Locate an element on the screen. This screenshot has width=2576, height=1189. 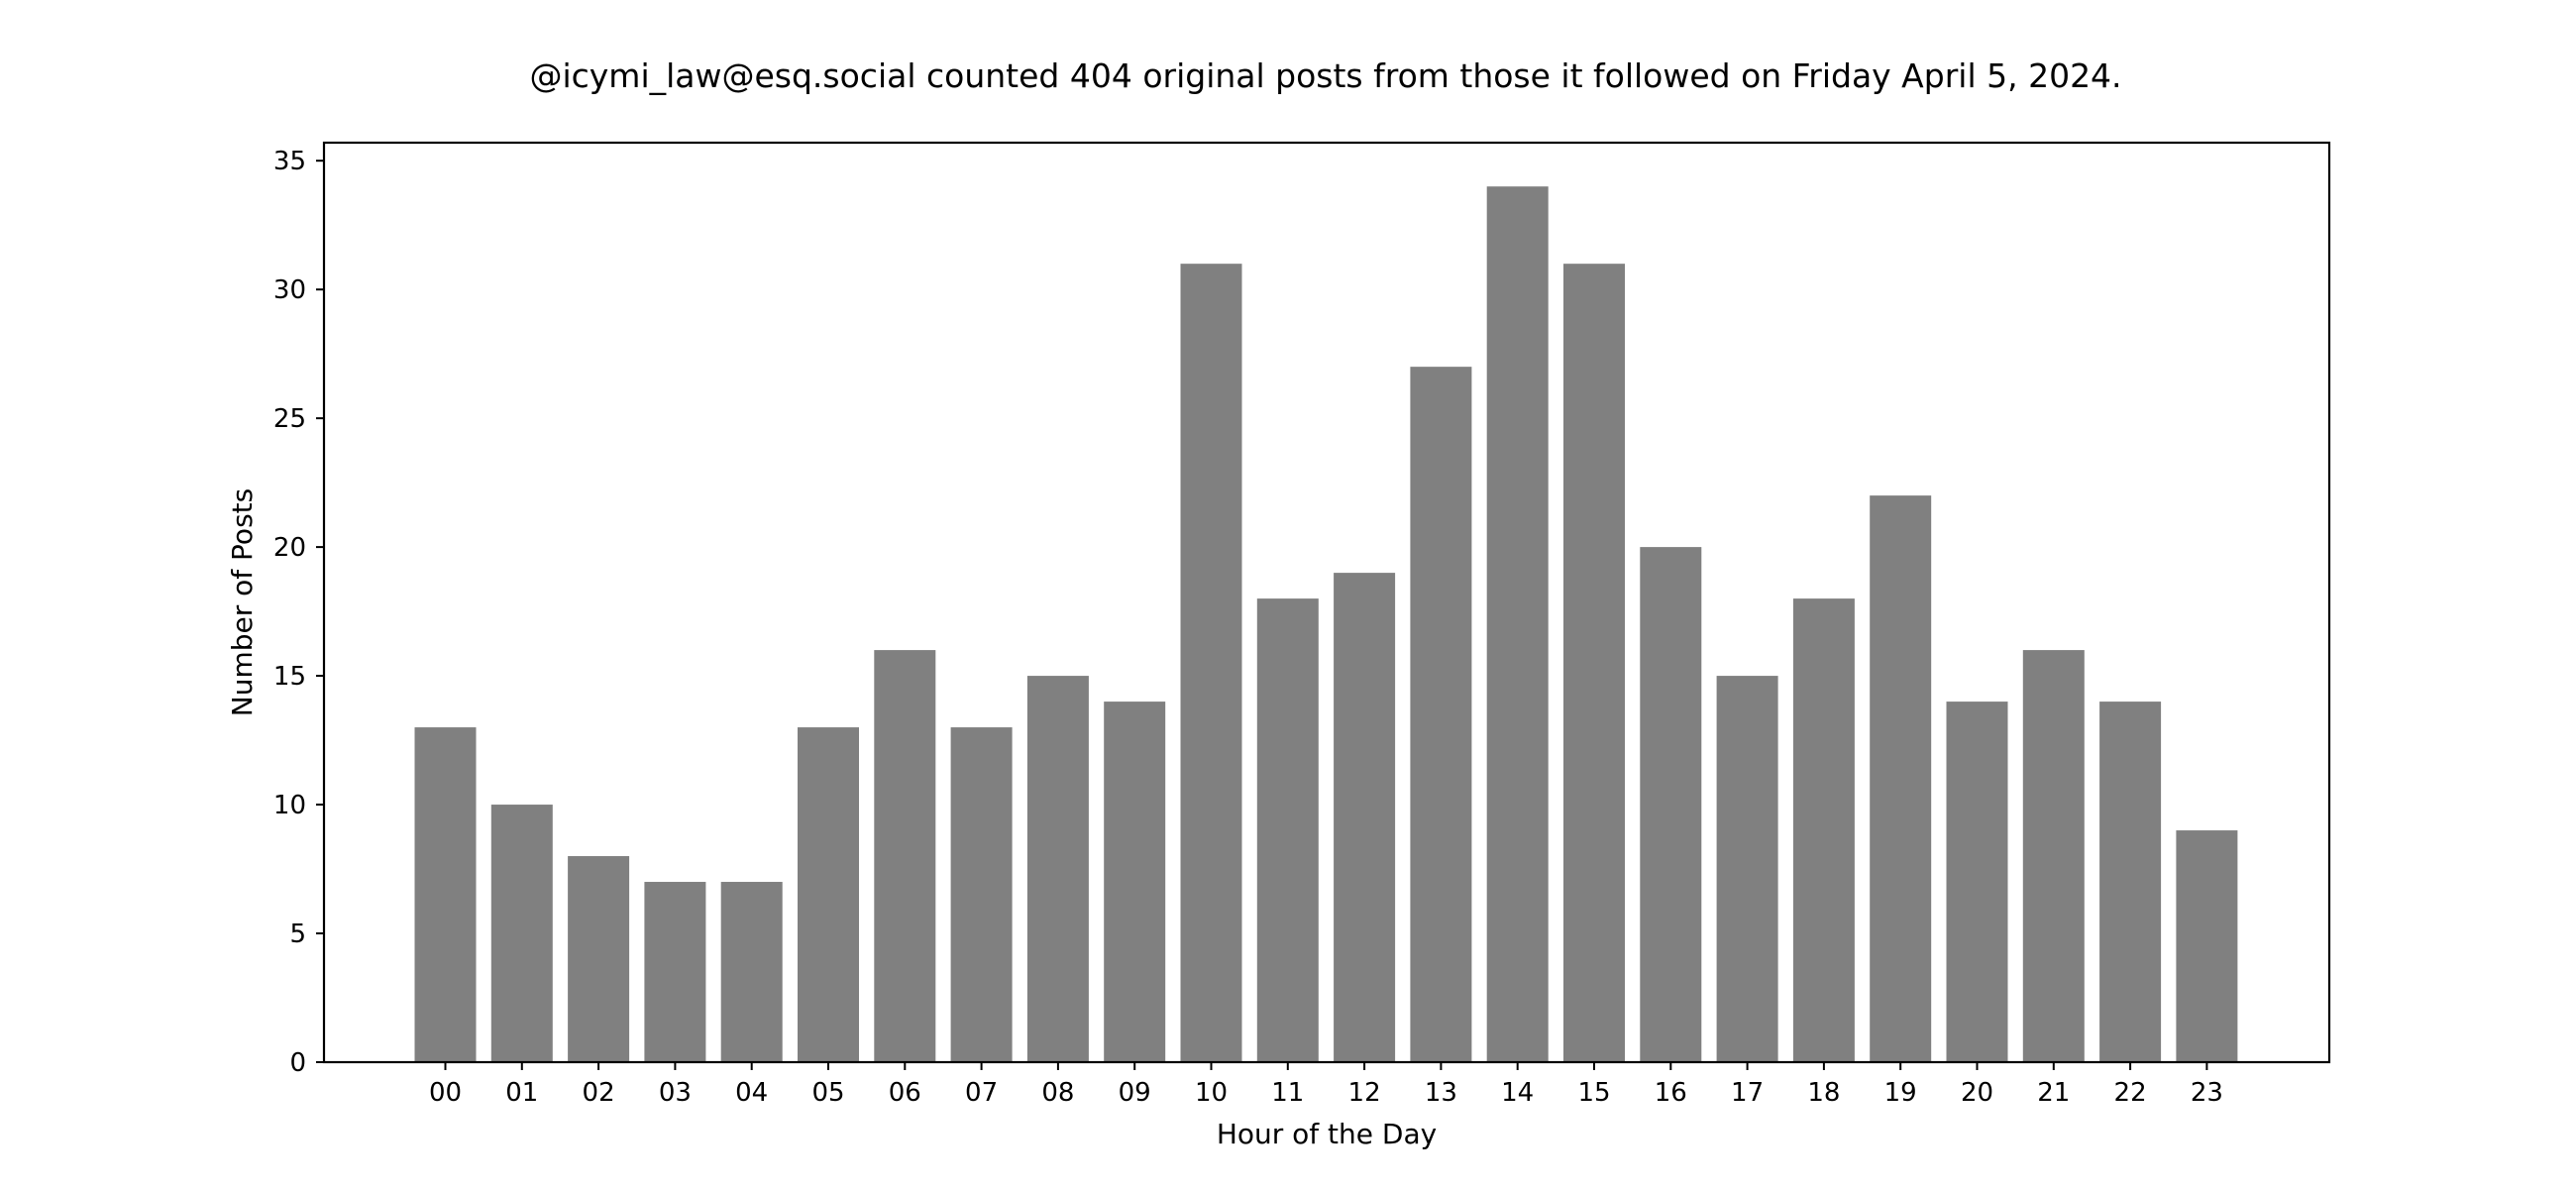
x-tick-label-20: 20 is located at coordinates (1977, 1093).